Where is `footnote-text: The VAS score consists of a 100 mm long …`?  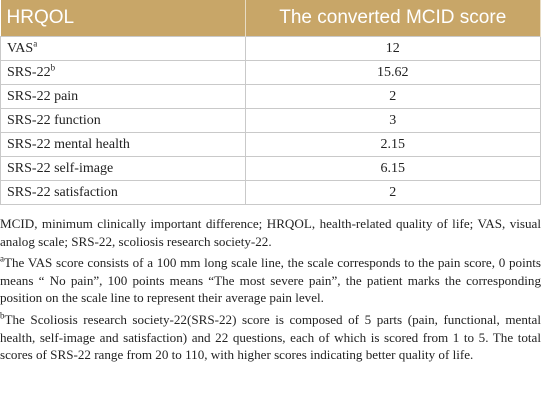
footnote-text: The VAS score consists of a 100 mm long … is located at coordinates (270, 280).